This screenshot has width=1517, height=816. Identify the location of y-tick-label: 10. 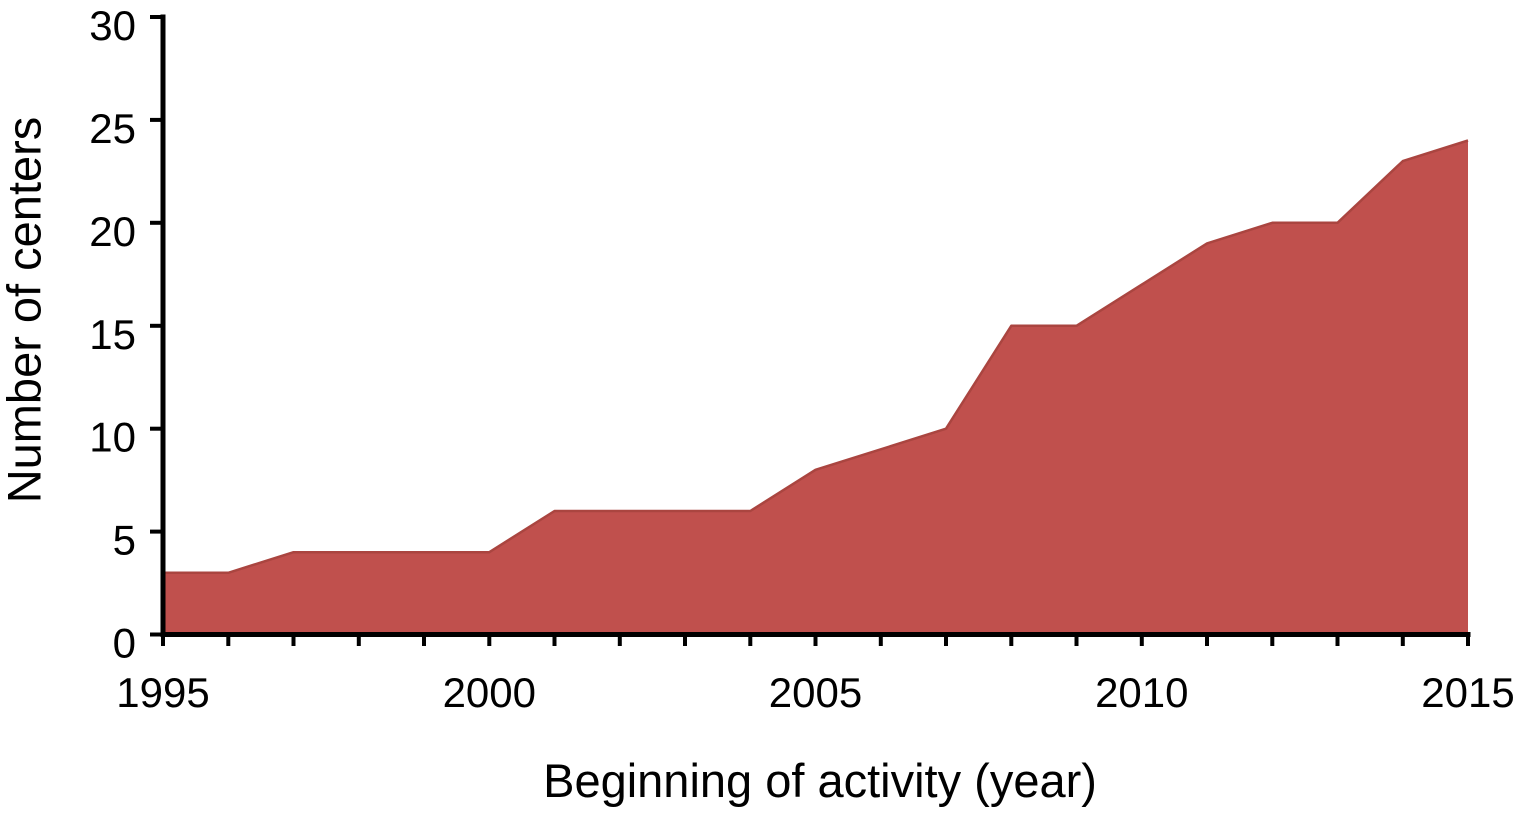
(112, 437).